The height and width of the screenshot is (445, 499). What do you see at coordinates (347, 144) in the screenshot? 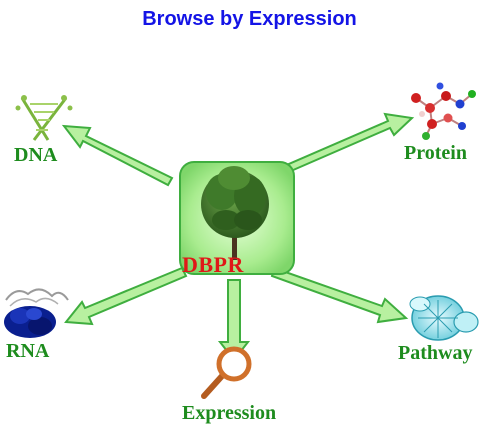
I see `arrow-to-protein` at bounding box center [347, 144].